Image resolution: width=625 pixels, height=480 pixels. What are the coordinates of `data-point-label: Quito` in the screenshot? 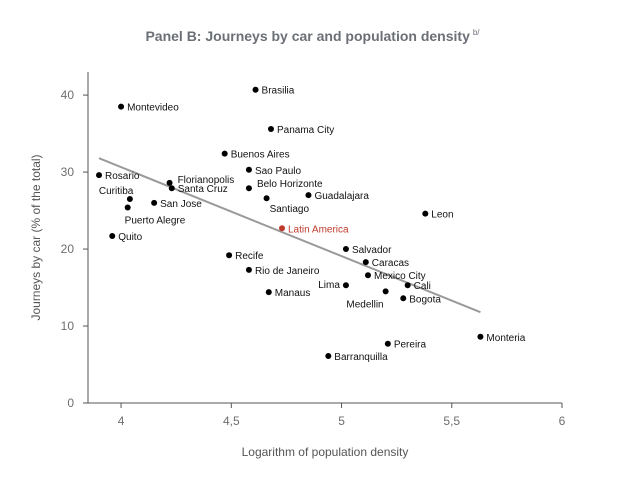 It's located at (130, 237).